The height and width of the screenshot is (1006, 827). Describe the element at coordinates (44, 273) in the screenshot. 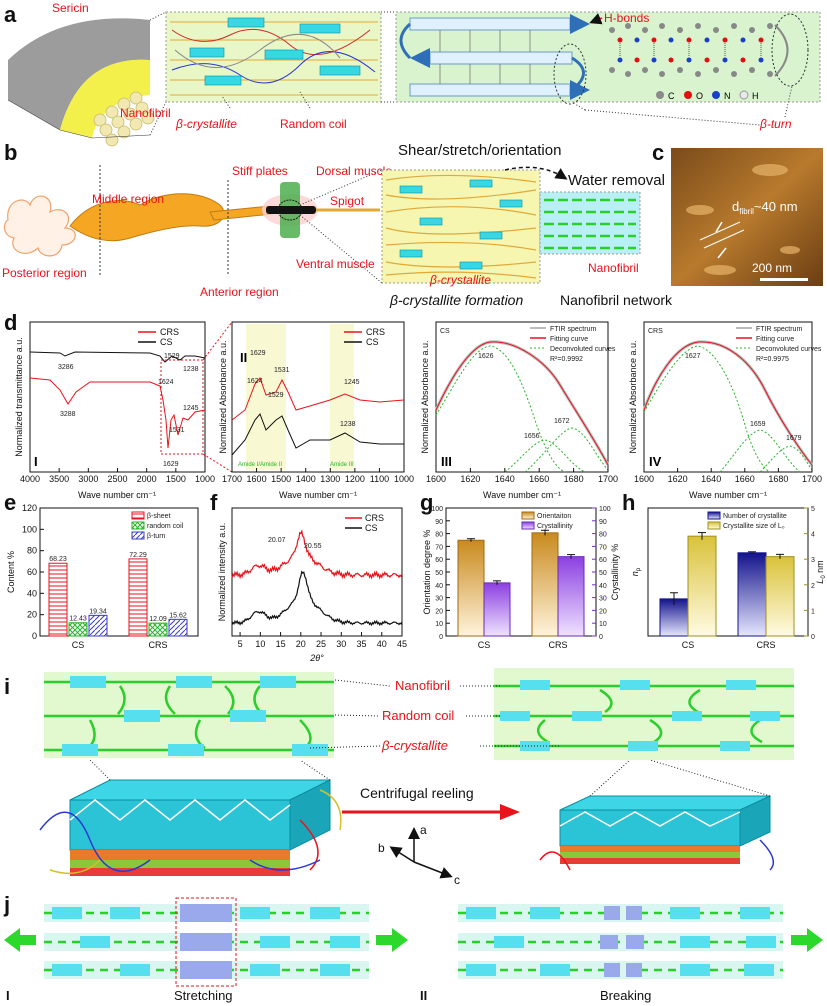

I see `label-posterior: Posterior region` at that location.